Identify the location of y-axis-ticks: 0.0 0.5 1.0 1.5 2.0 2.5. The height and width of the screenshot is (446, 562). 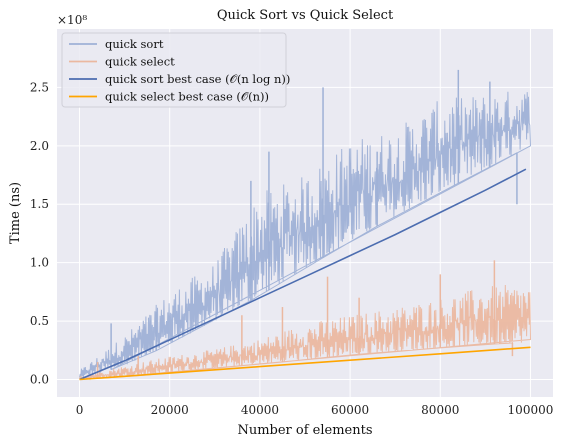
(39, 233).